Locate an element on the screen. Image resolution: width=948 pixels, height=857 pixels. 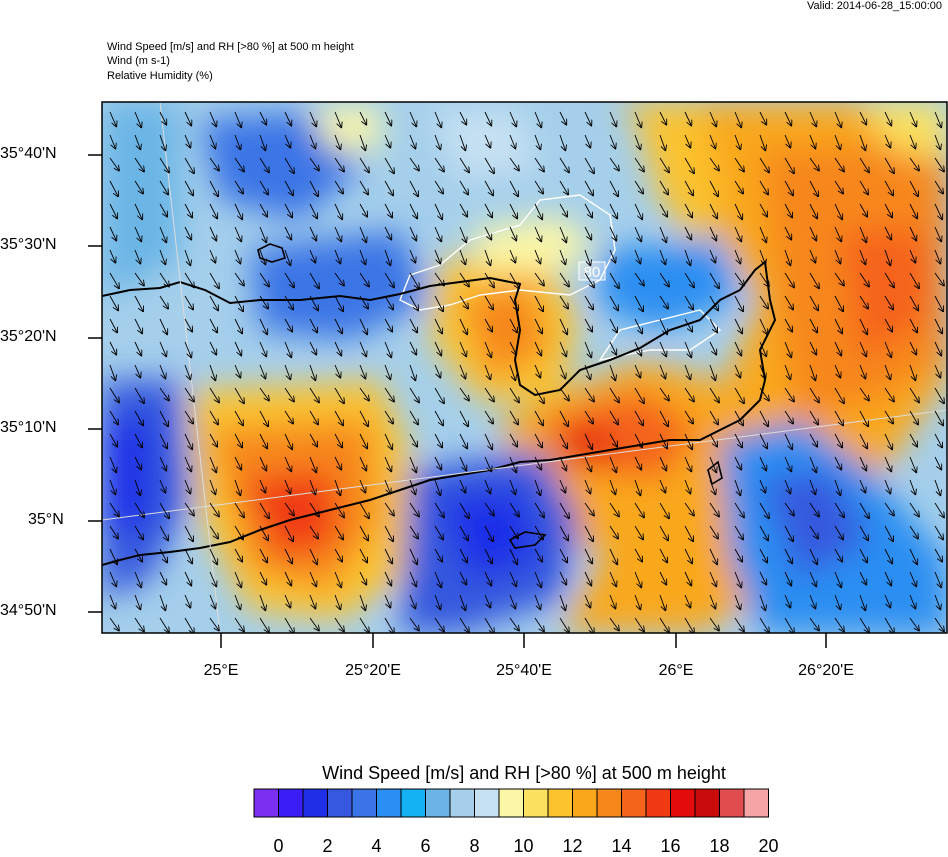
lat-label: 35°10'N is located at coordinates (28, 427).